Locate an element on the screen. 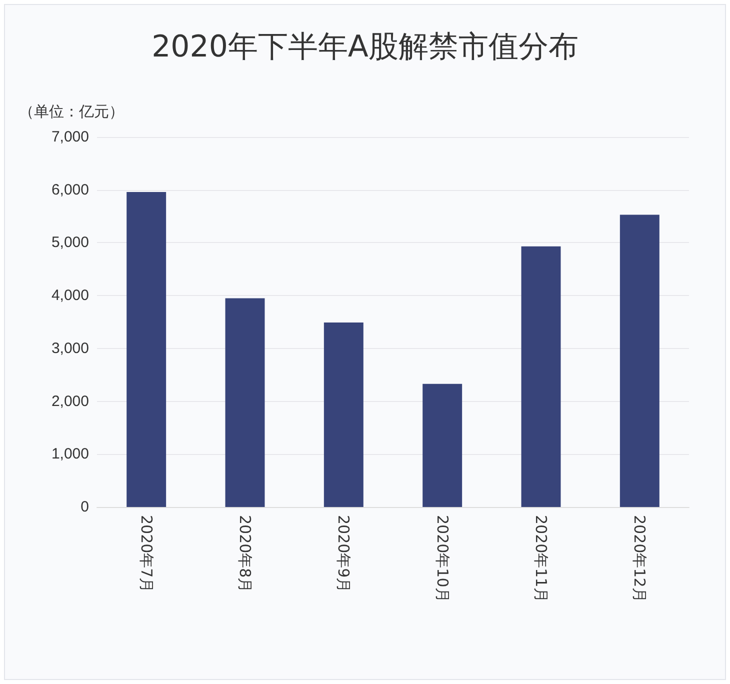  y-tick-label: 5,000 is located at coordinates (70, 243).